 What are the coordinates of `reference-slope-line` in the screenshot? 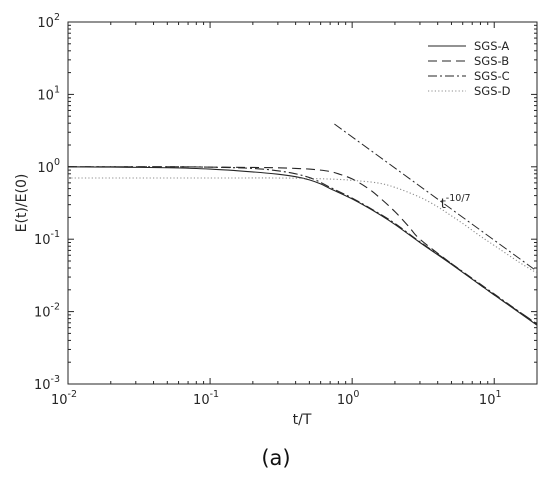 It's located at (435, 197).